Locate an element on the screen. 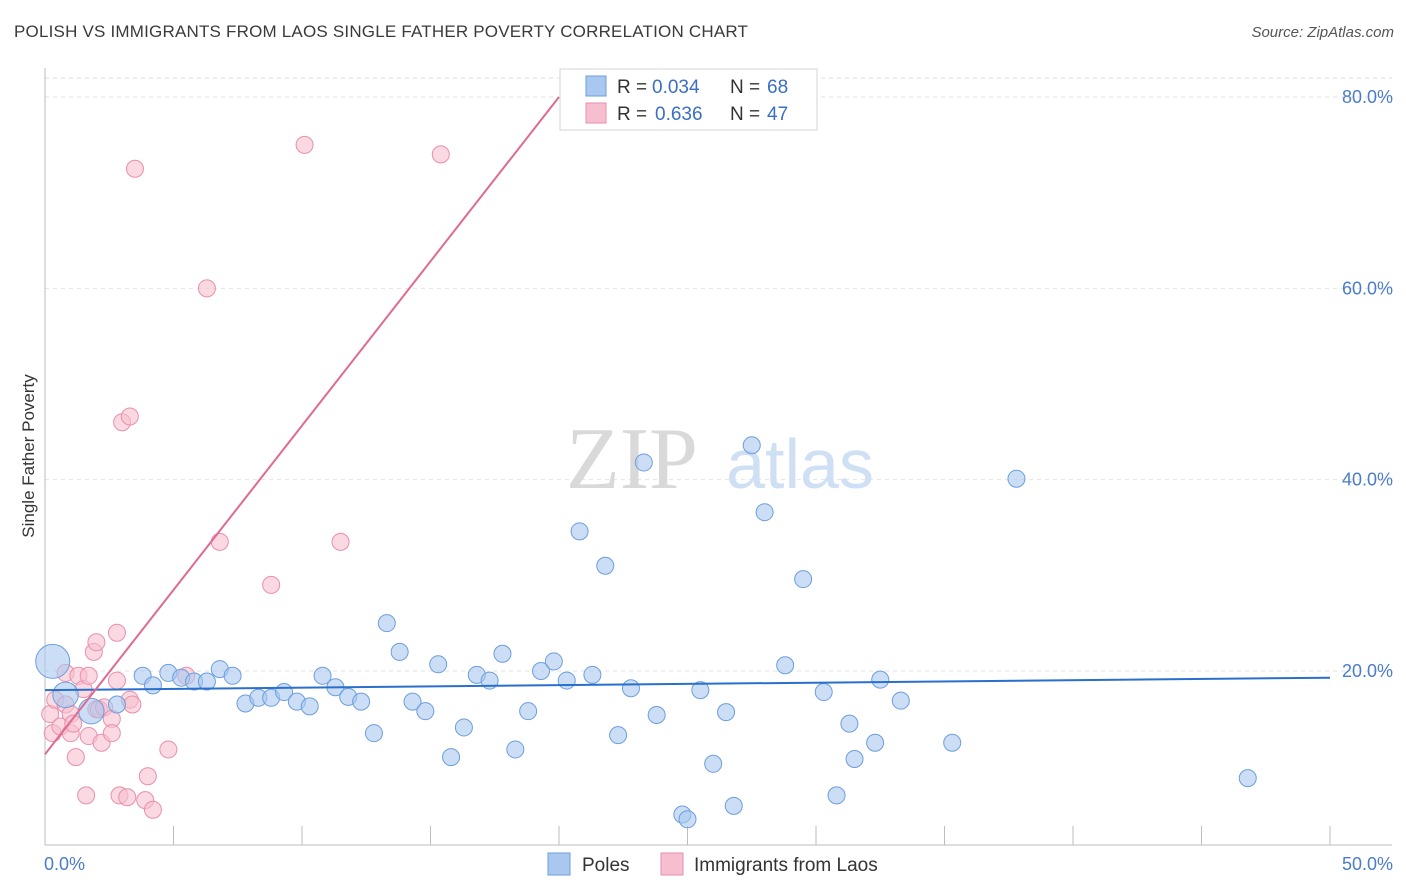 The image size is (1406, 892). legend-n-label-poles: N = is located at coordinates (745, 87).